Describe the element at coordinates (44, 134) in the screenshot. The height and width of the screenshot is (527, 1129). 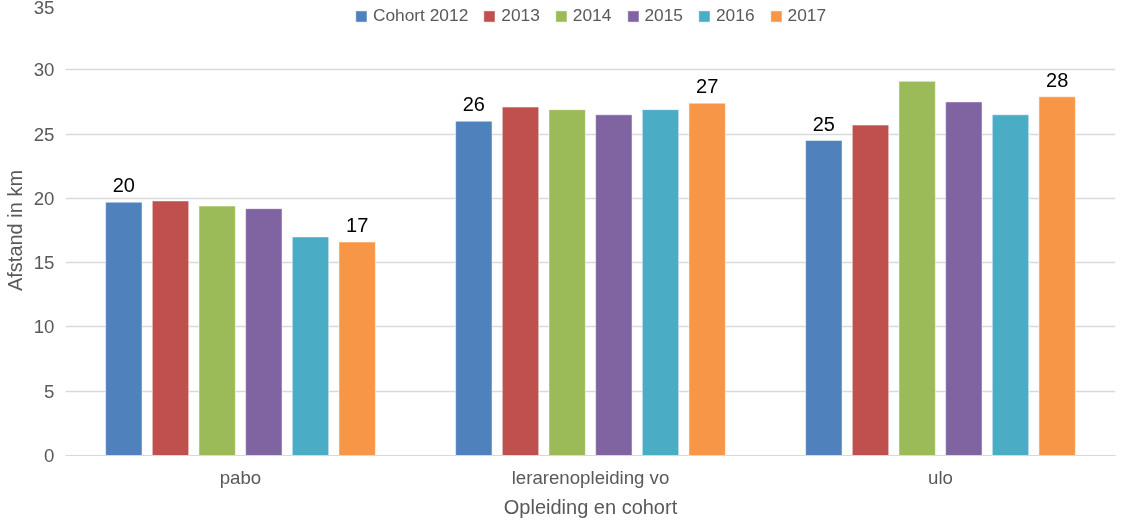
I see `y-tick-label: 25` at that location.